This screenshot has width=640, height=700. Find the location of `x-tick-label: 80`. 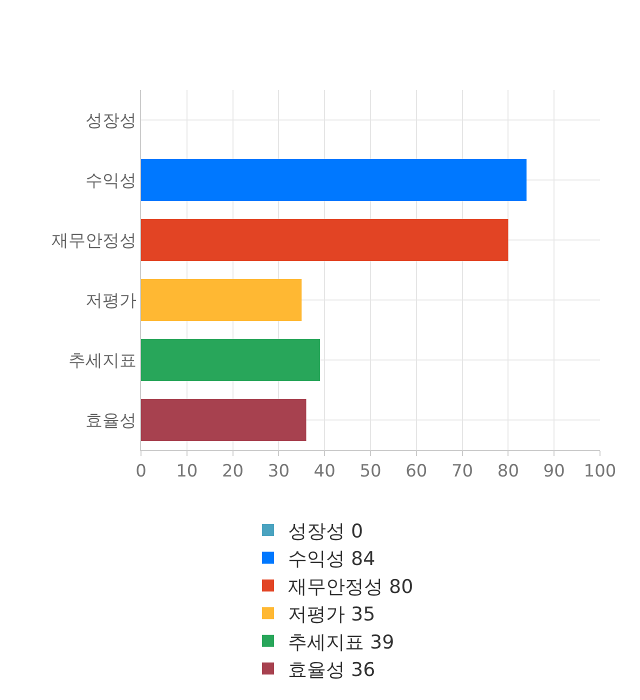

x-tick-label: 80 is located at coordinates (508, 471).